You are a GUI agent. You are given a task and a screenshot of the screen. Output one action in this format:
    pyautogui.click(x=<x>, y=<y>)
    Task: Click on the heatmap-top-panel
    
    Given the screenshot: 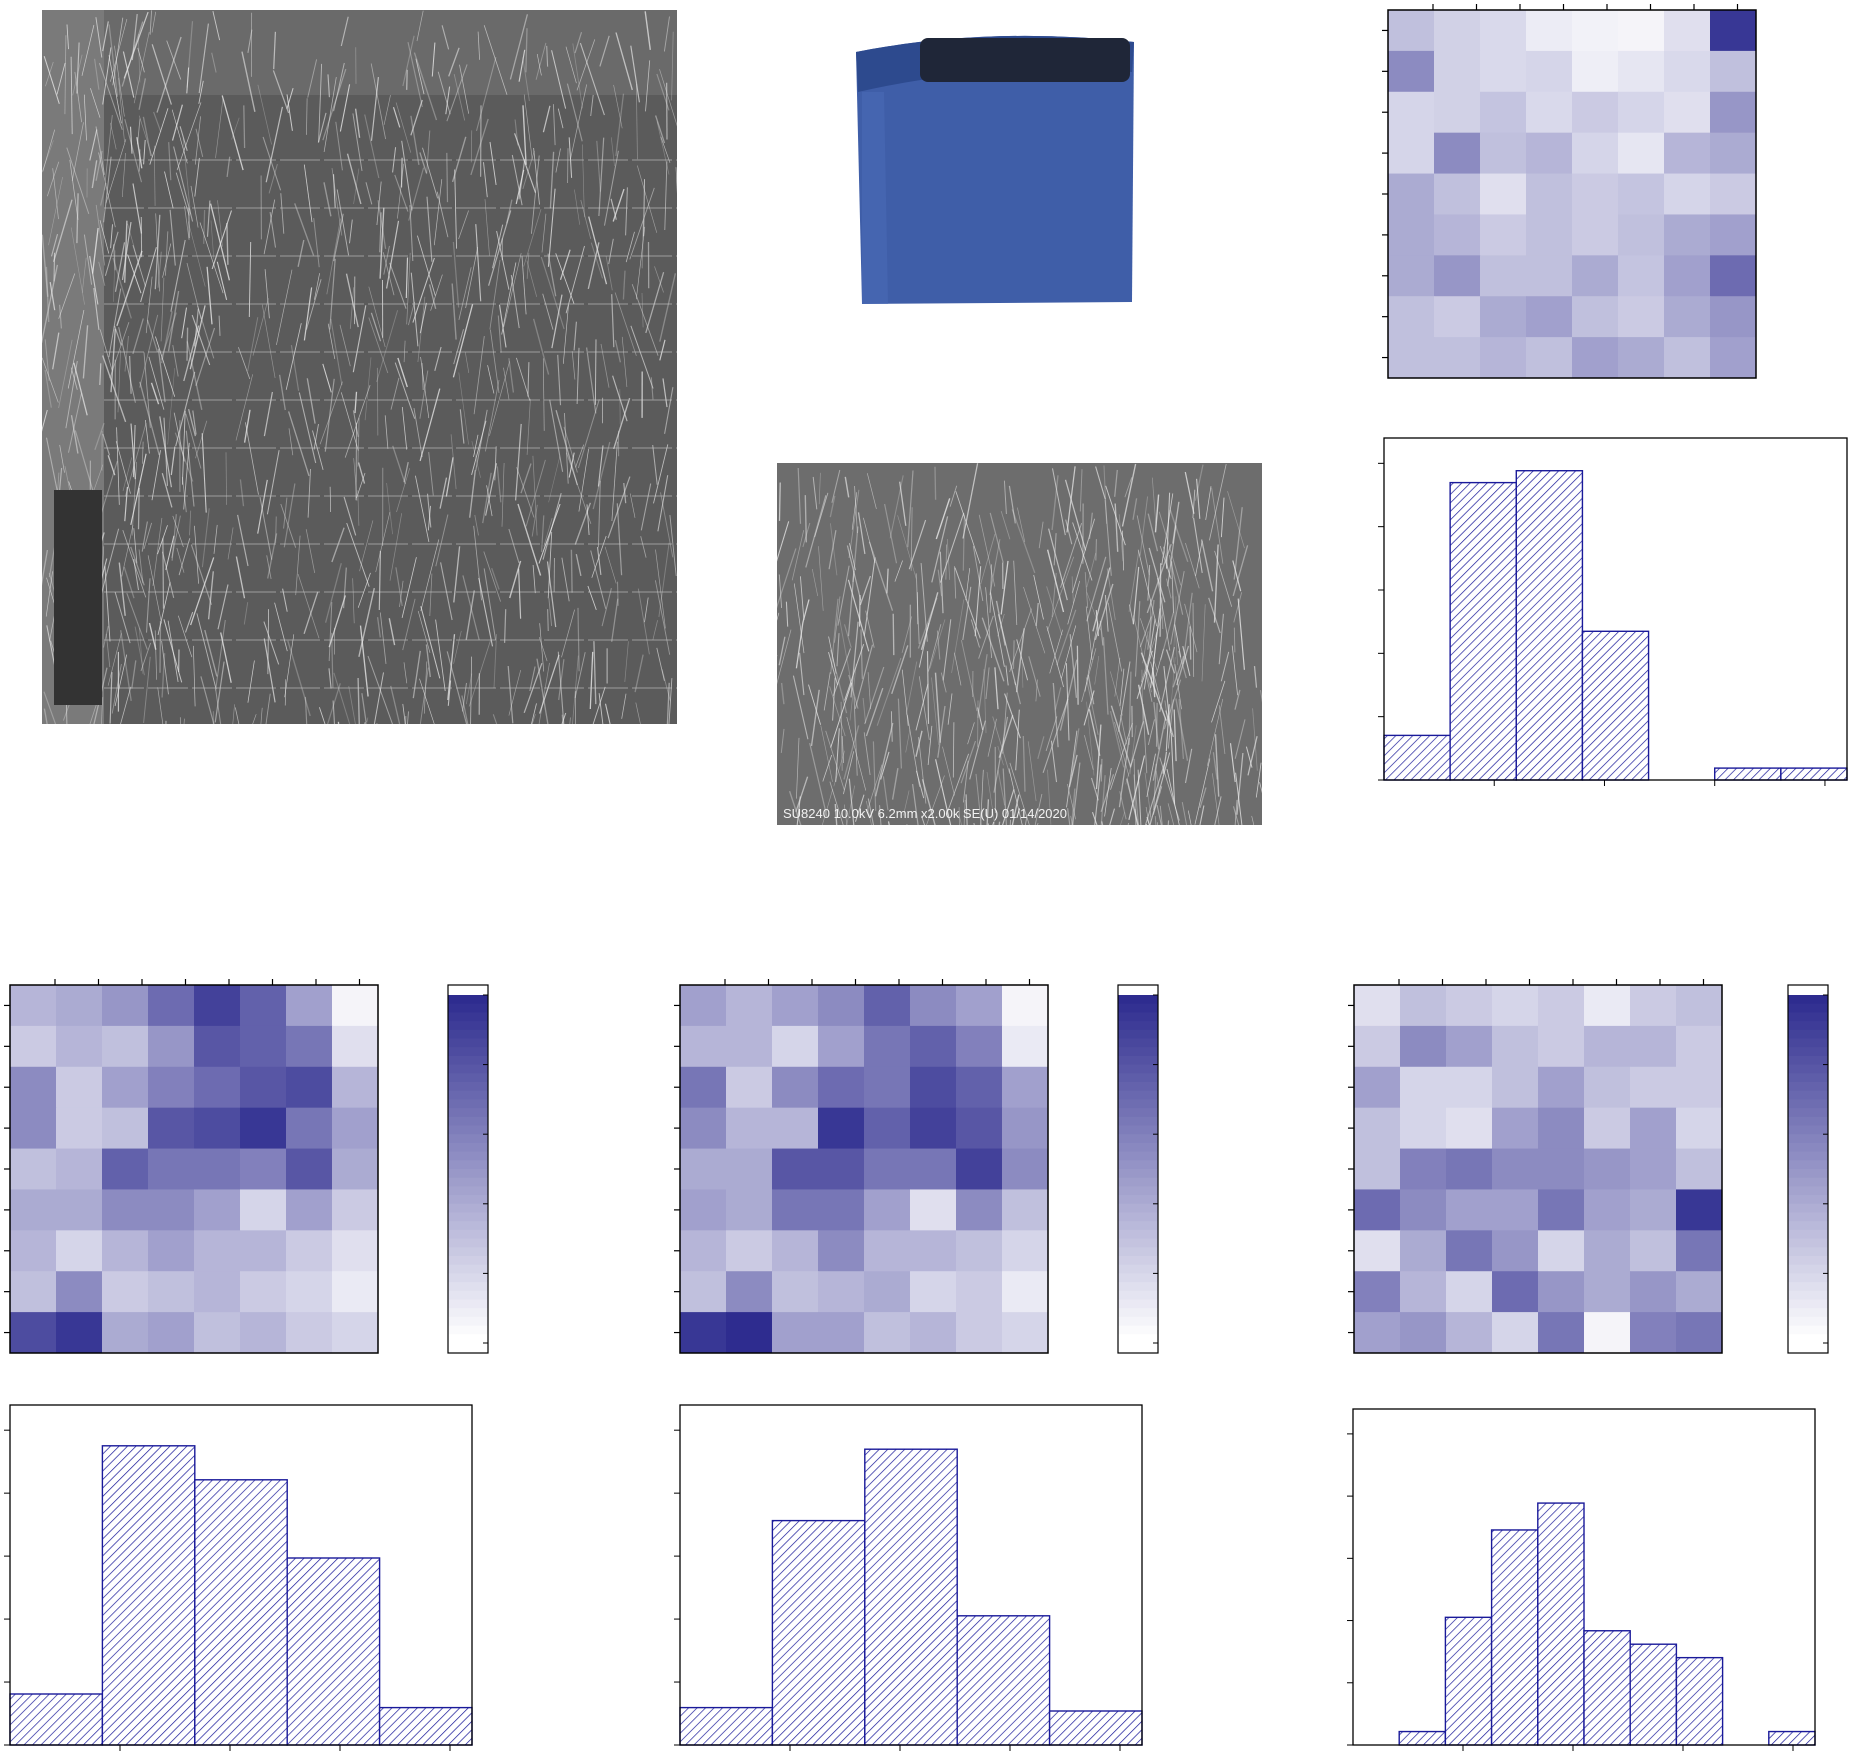 What is the action you would take?
    pyautogui.click(x=1580, y=192)
    